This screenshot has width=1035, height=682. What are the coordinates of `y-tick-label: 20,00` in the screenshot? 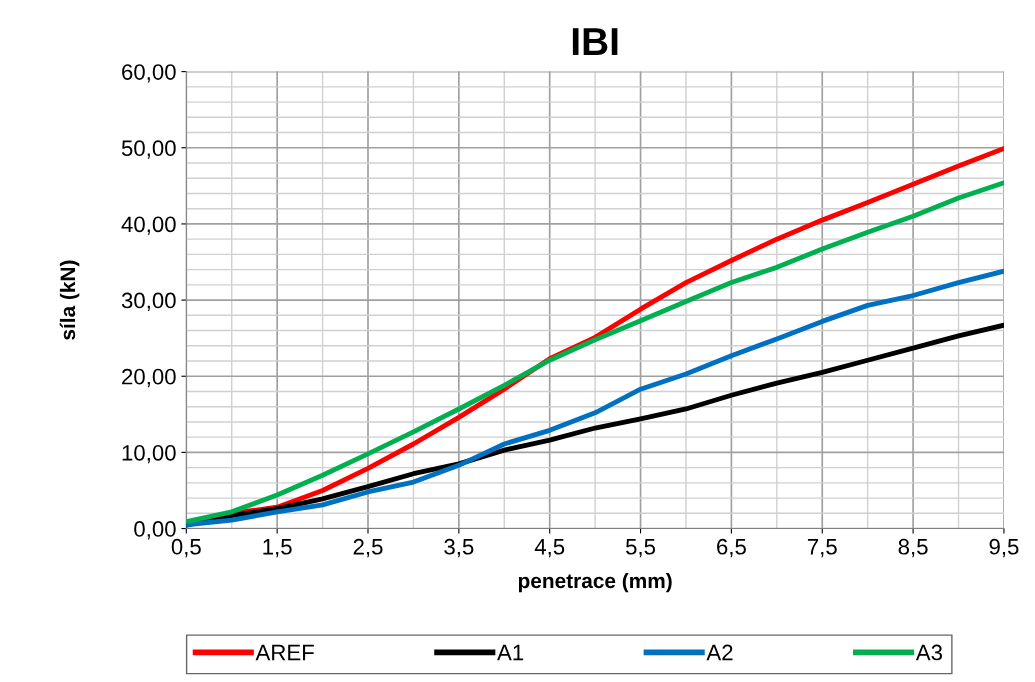 It's located at (149, 378).